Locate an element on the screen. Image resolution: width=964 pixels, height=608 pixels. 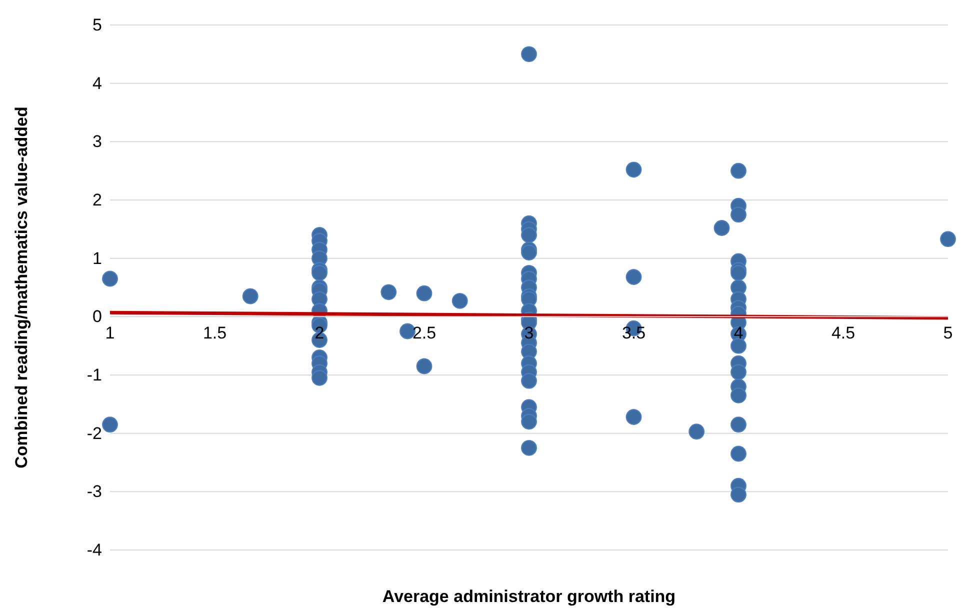
x-tick-label: 2 is located at coordinates (319, 333).